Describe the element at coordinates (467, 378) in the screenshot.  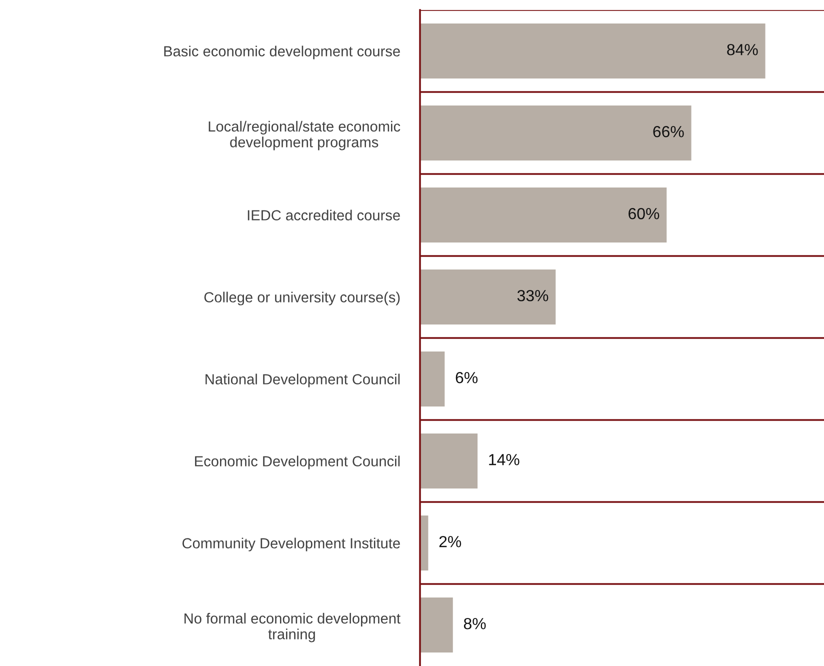
I see `data-label: 6%` at that location.